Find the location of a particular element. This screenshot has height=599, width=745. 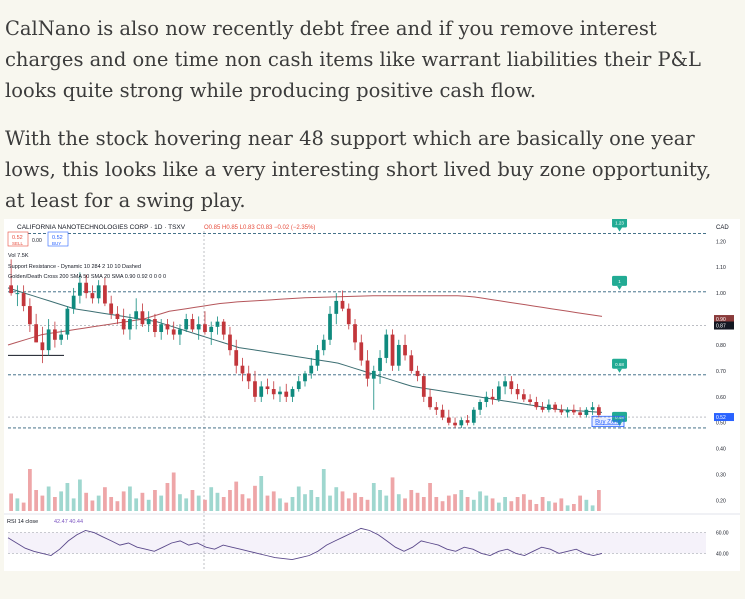

level-flag-box is located at coordinates (620, 223).